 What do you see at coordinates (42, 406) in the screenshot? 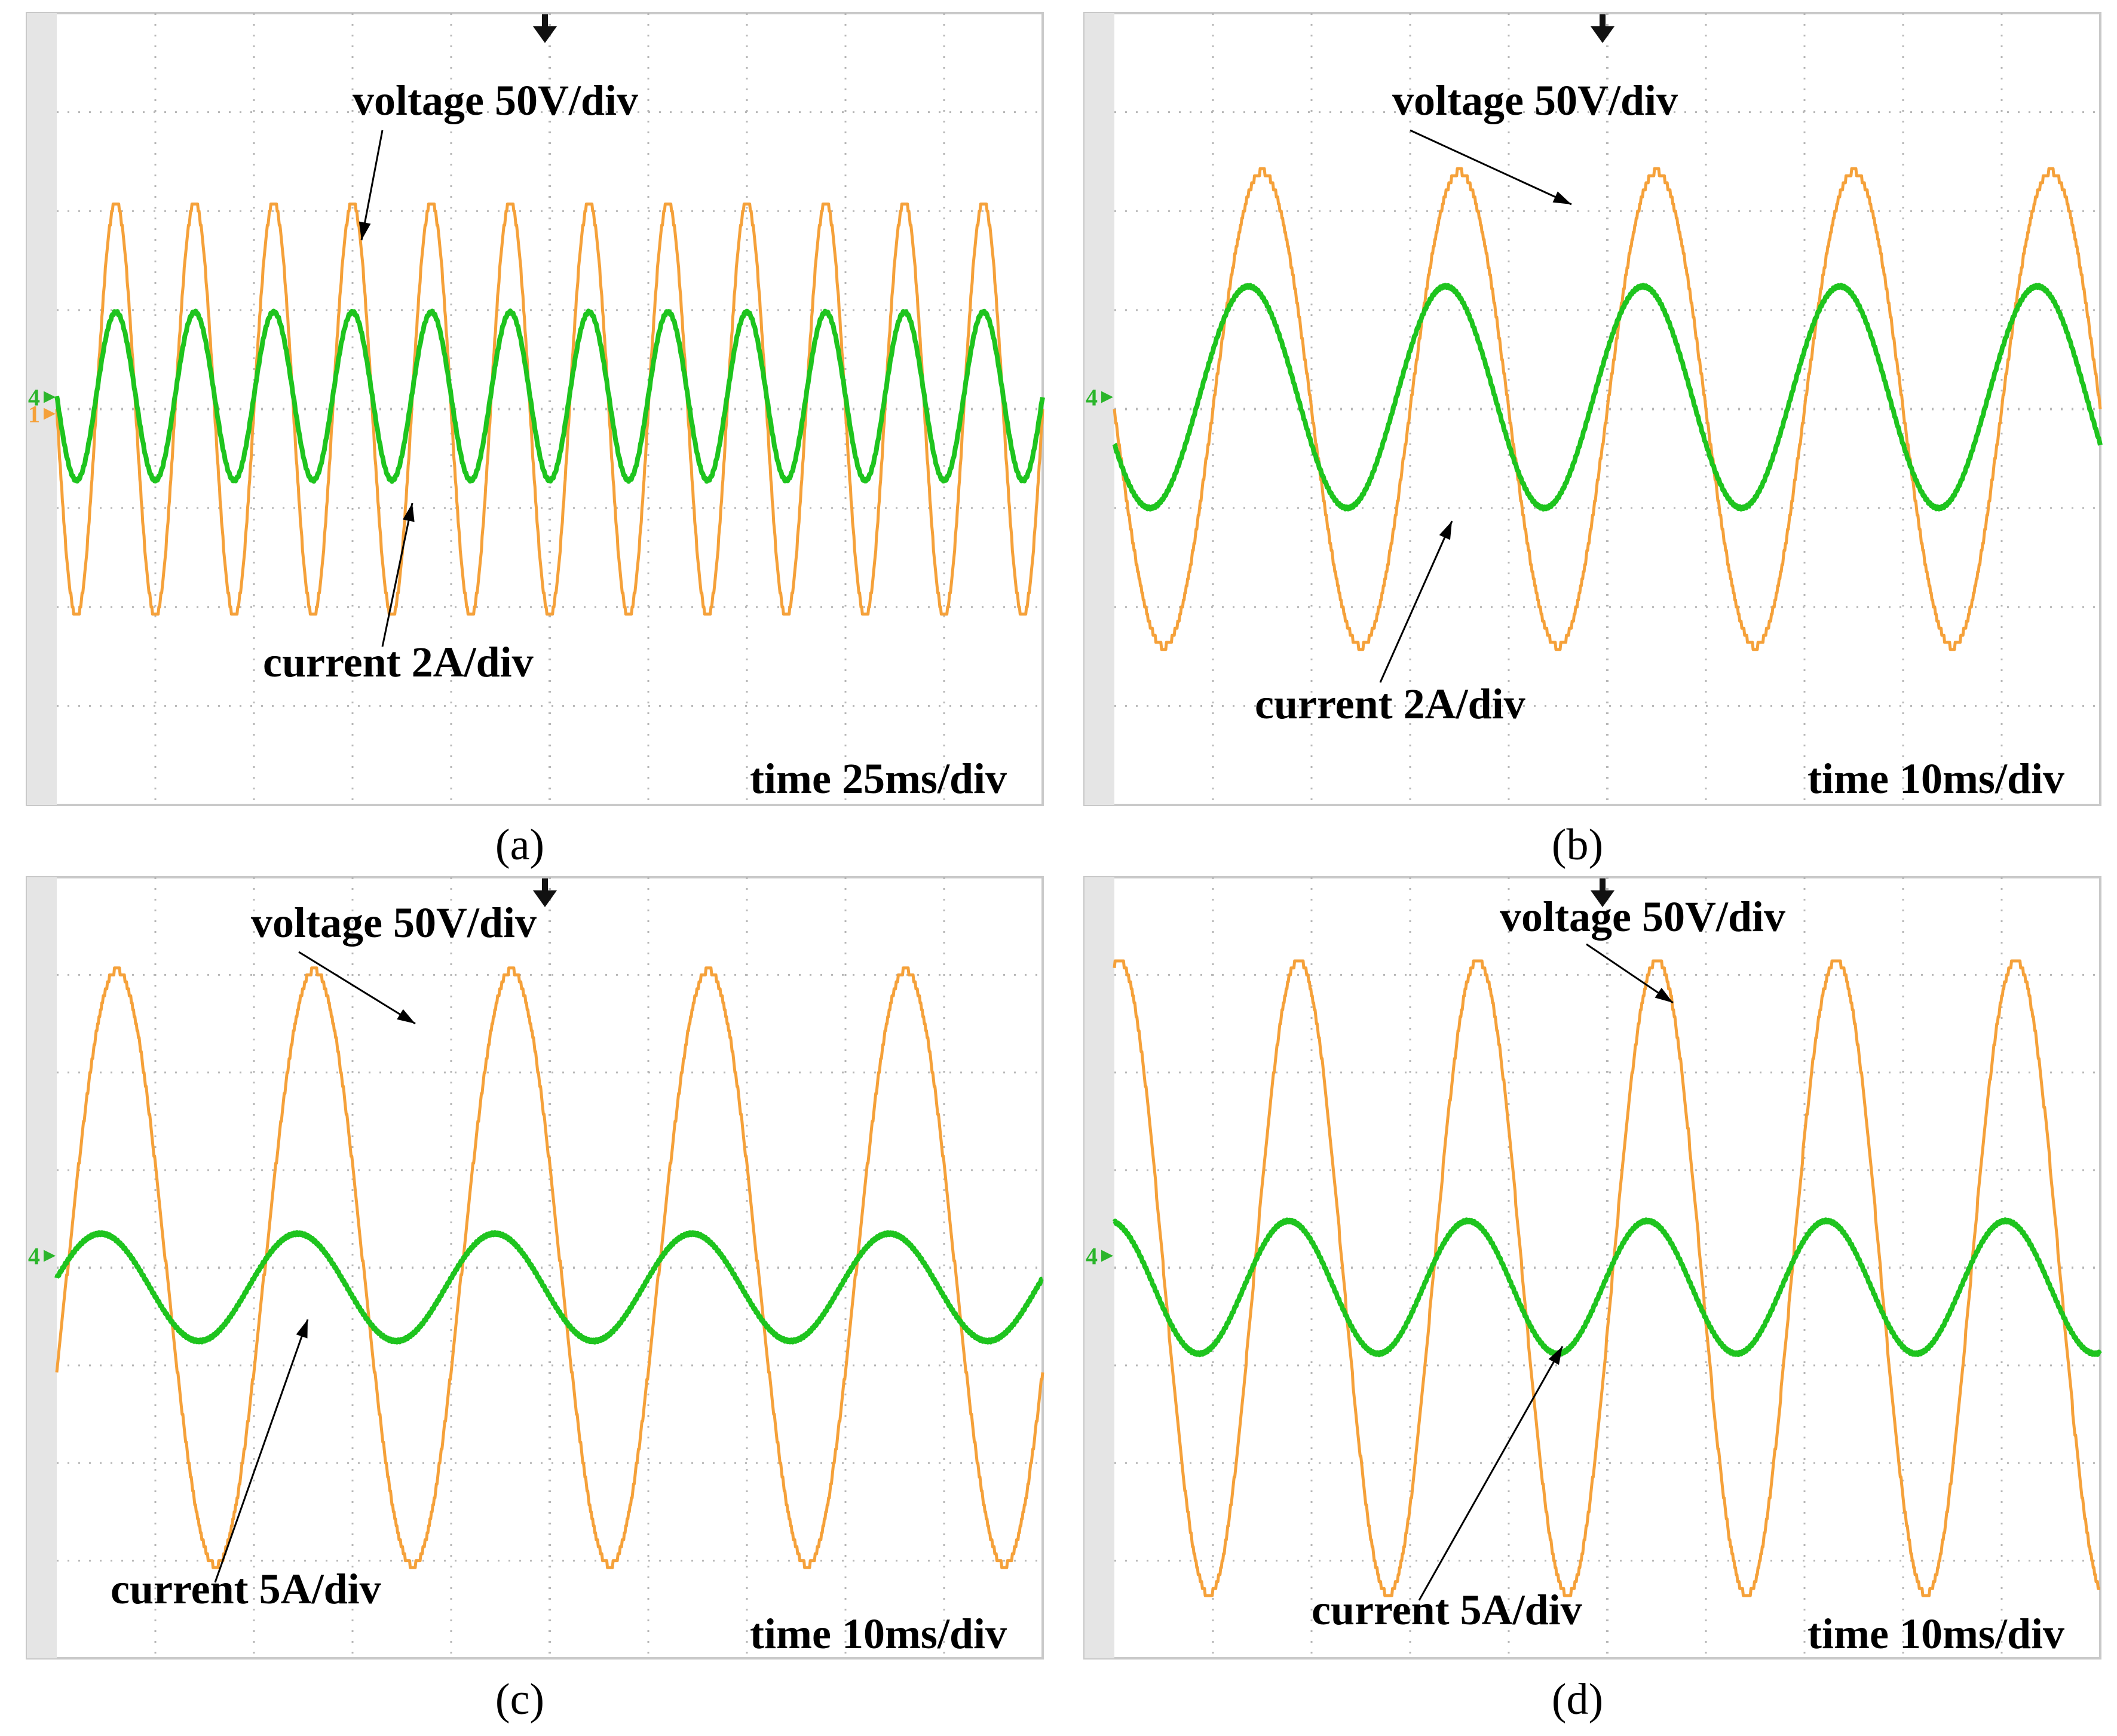
I see `channel-markers: 41` at bounding box center [42, 406].